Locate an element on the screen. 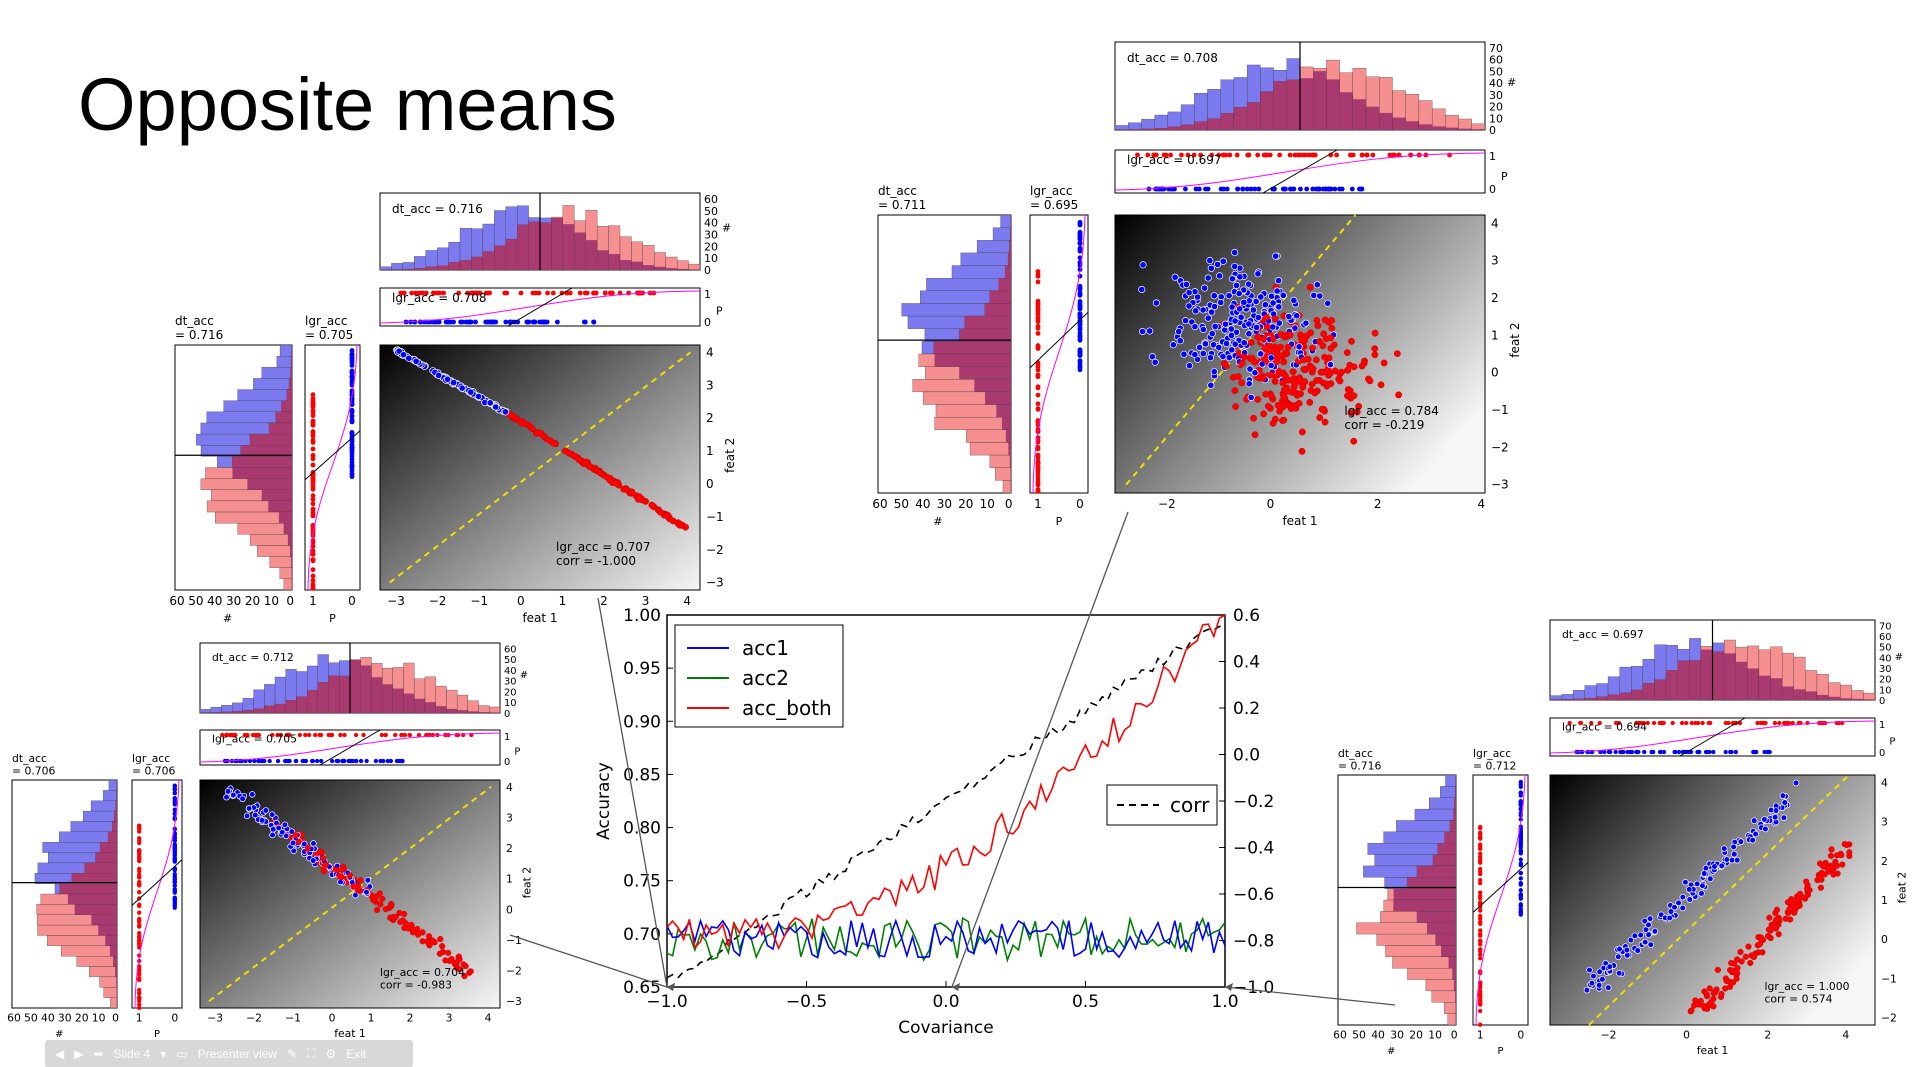 The width and height of the screenshot is (1915, 1067). y-tick-label: 0.80 is located at coordinates (642, 829).